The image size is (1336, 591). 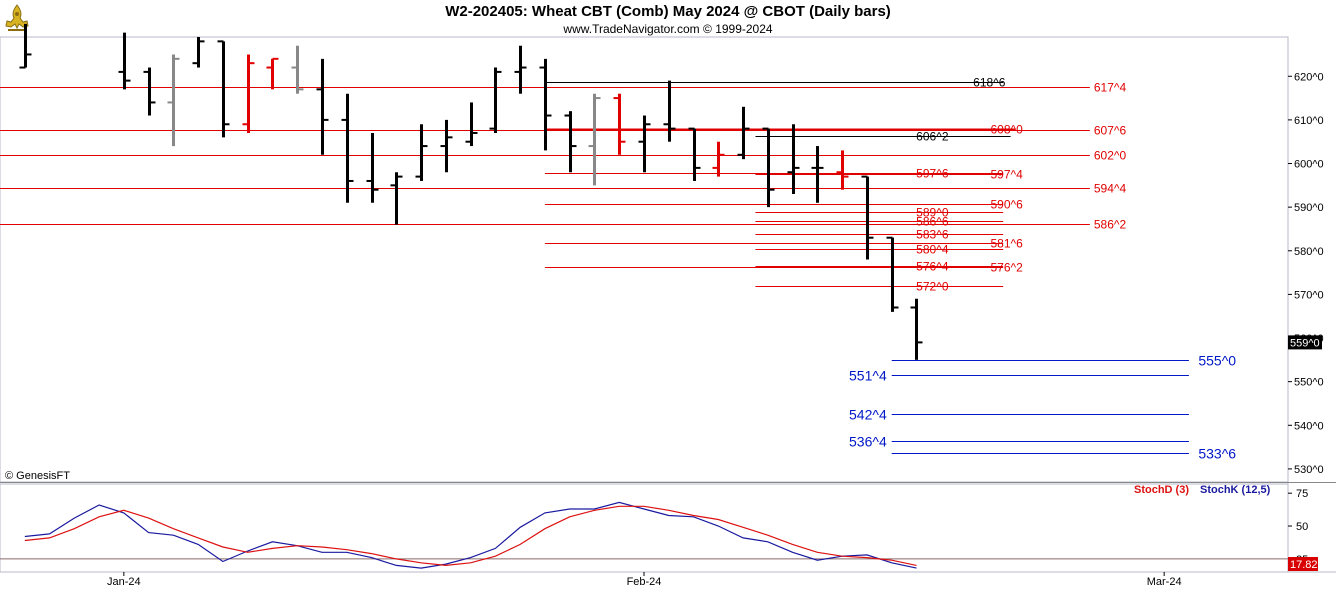 What do you see at coordinates (932, 137) in the screenshot?
I see `level-label: 606^2` at bounding box center [932, 137].